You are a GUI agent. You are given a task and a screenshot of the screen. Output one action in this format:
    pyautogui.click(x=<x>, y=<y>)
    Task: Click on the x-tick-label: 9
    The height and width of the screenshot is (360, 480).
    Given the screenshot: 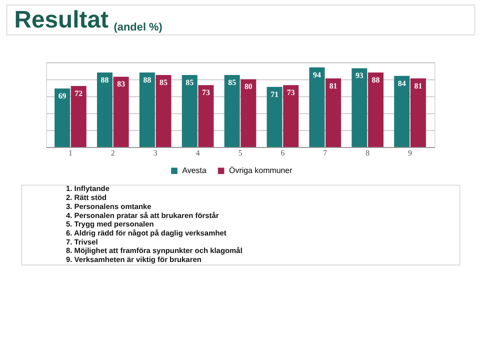 What is the action you would take?
    pyautogui.click(x=410, y=153)
    